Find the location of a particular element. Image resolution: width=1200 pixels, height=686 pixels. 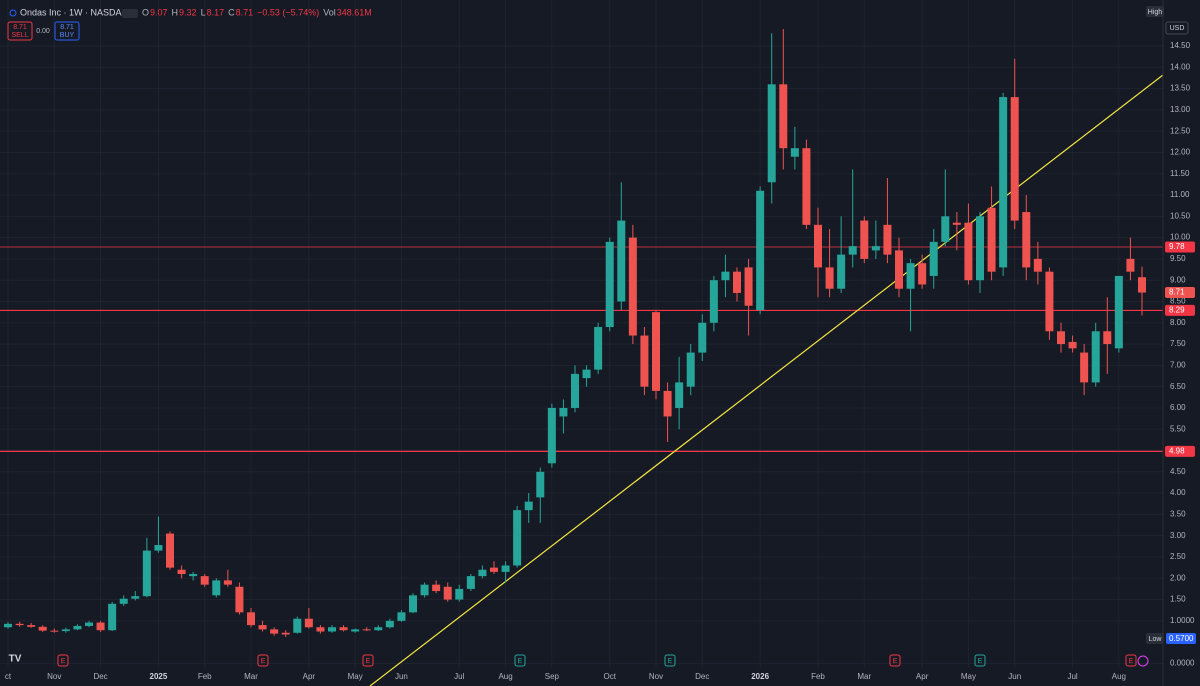

low-badge: Low is located at coordinates (1156, 639).